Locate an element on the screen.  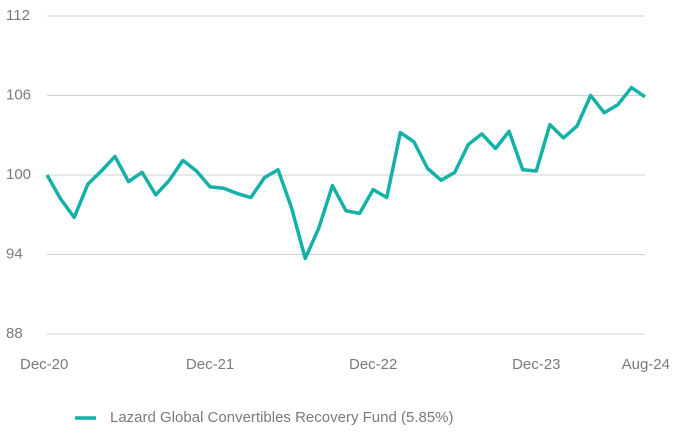
y-tick-label: 88 is located at coordinates (14, 333).